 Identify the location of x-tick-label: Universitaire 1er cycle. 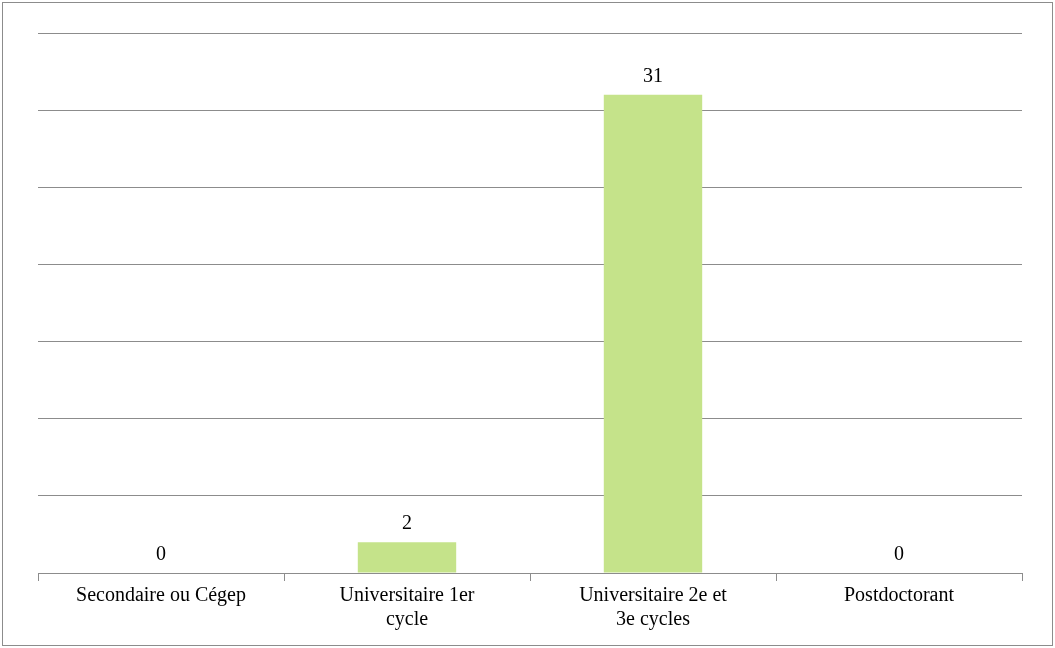
(407, 607).